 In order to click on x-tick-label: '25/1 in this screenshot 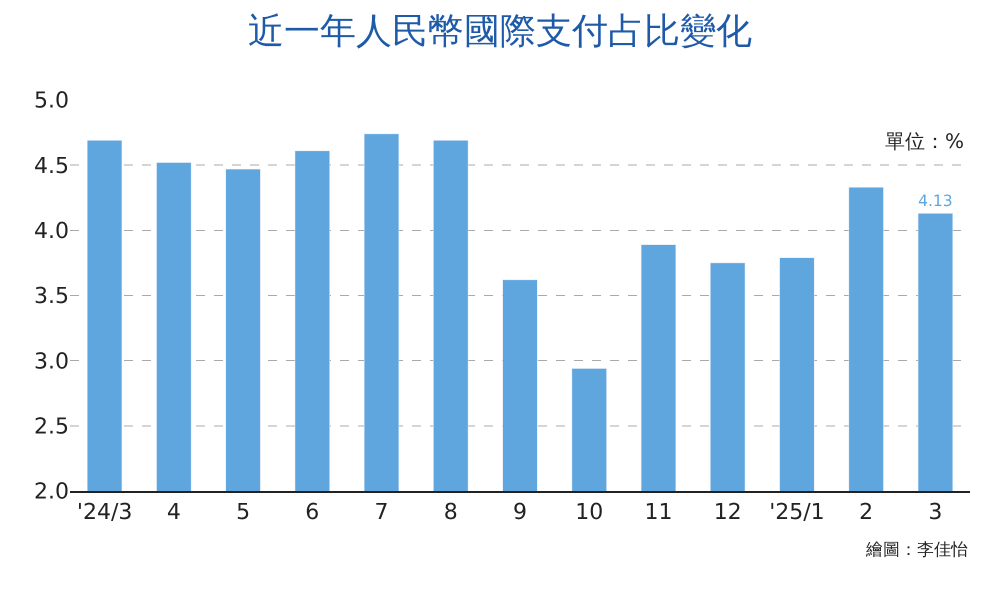, I will do `click(797, 513)`.